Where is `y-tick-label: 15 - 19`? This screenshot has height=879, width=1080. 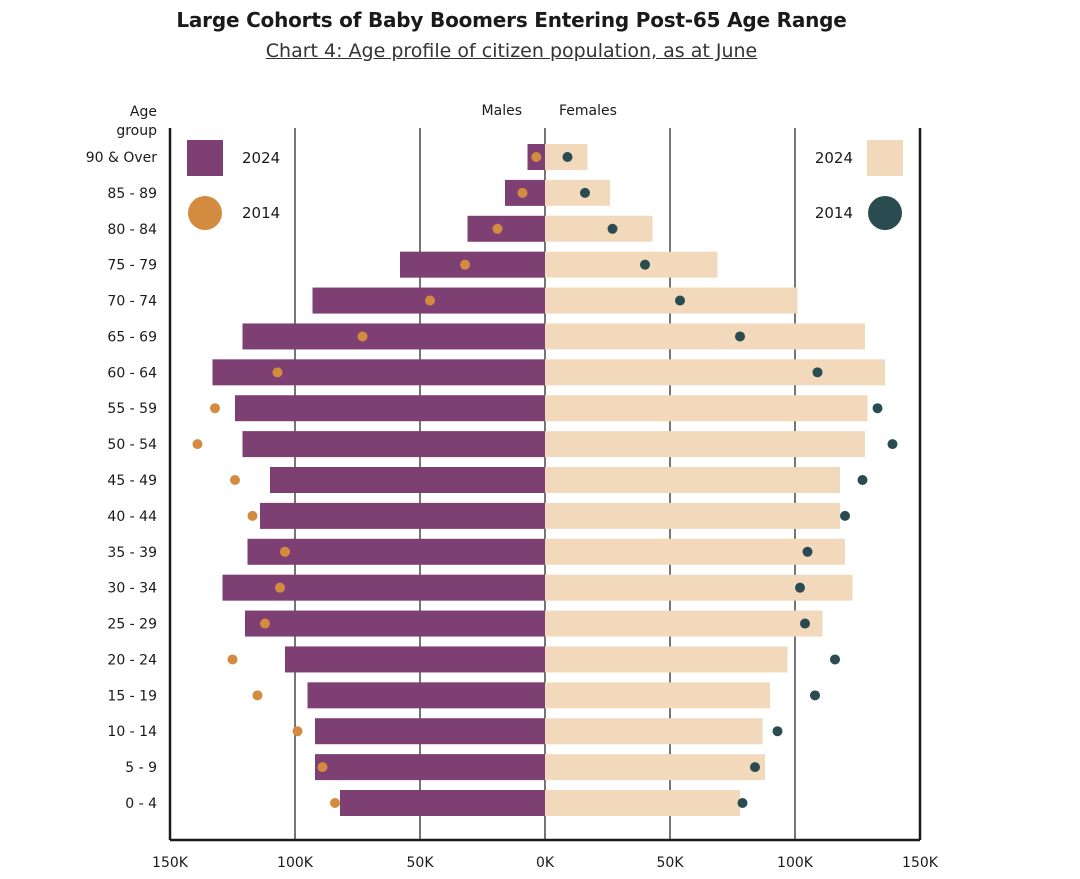
y-tick-label: 15 - 19 is located at coordinates (132, 696).